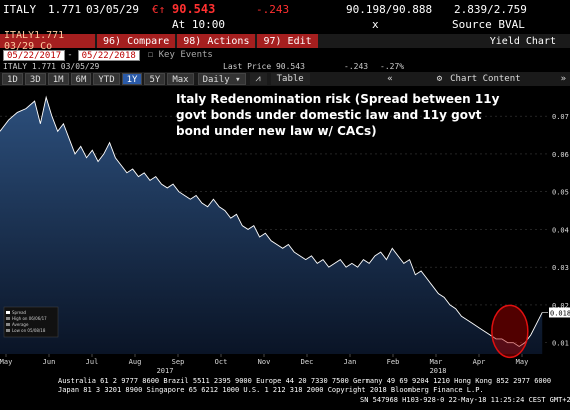  Describe the element at coordinates (92, 362) in the screenshot. I see `x-tick-label: Jul` at that location.